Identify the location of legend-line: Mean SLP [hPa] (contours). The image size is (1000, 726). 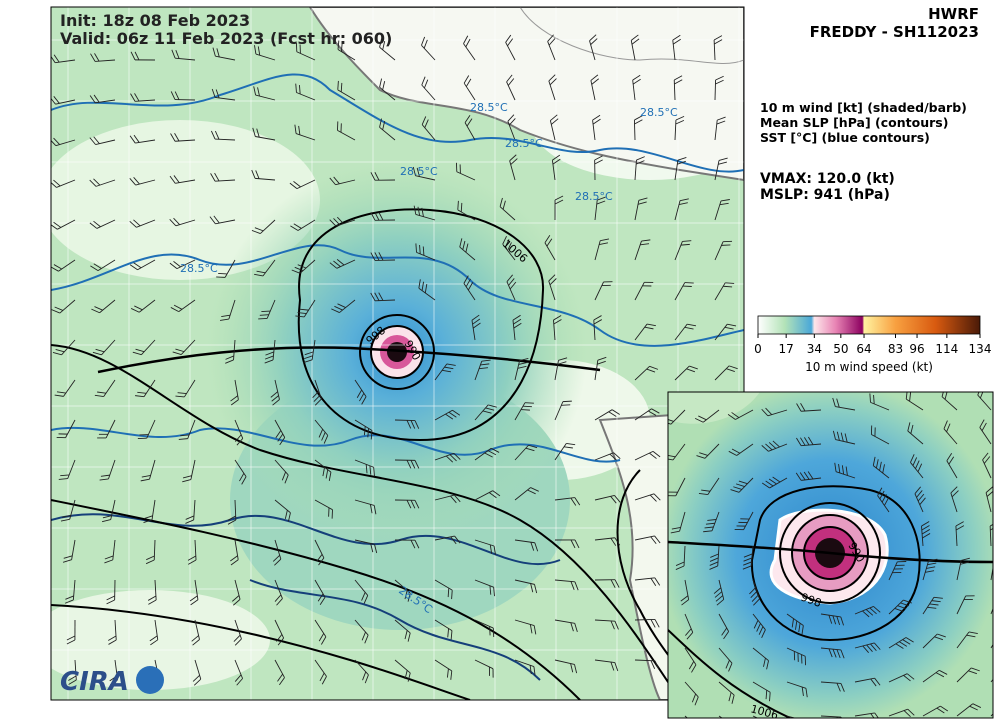
(854, 122).